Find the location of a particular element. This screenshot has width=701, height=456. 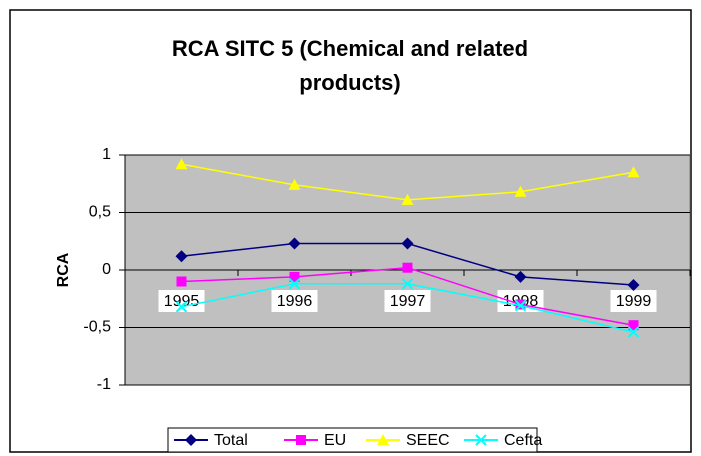

x-tick-label: 1999 is located at coordinates (634, 301).